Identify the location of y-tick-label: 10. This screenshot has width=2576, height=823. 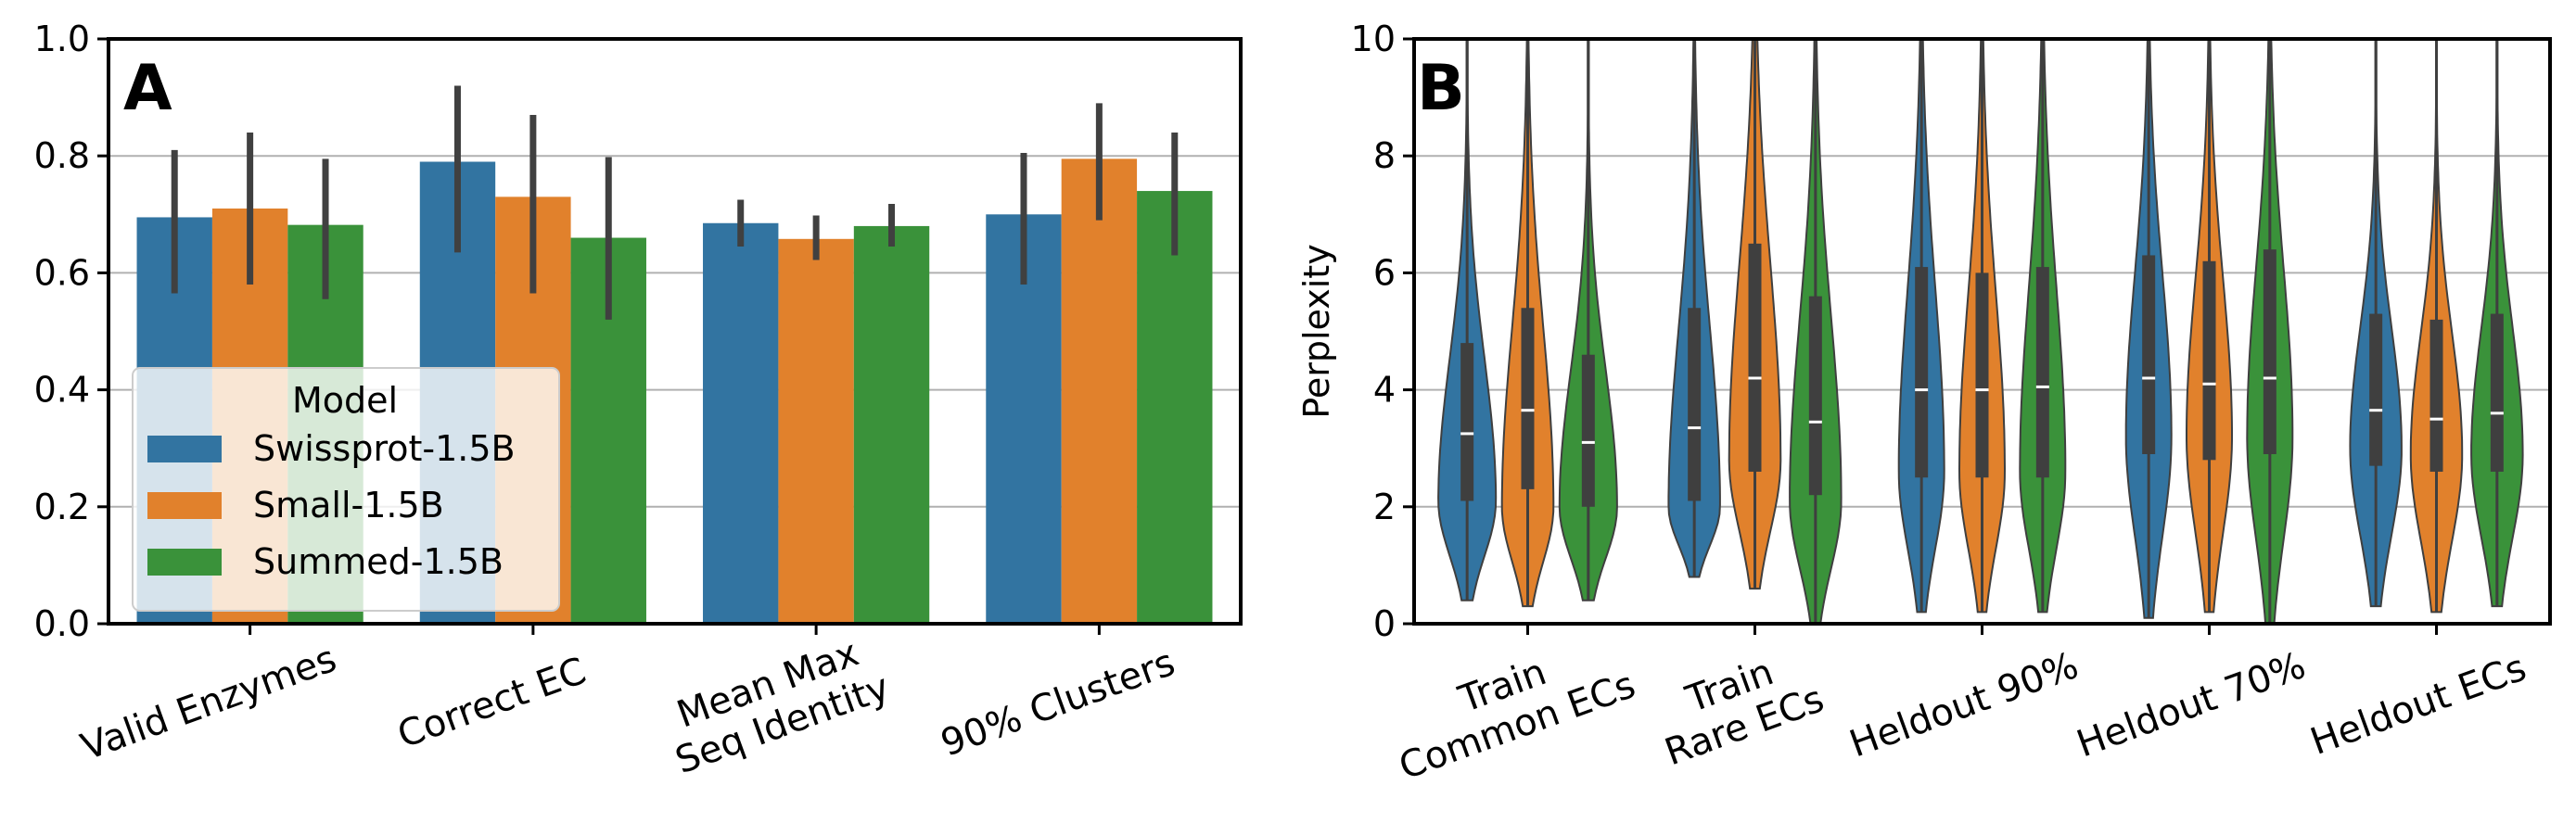
(1373, 39).